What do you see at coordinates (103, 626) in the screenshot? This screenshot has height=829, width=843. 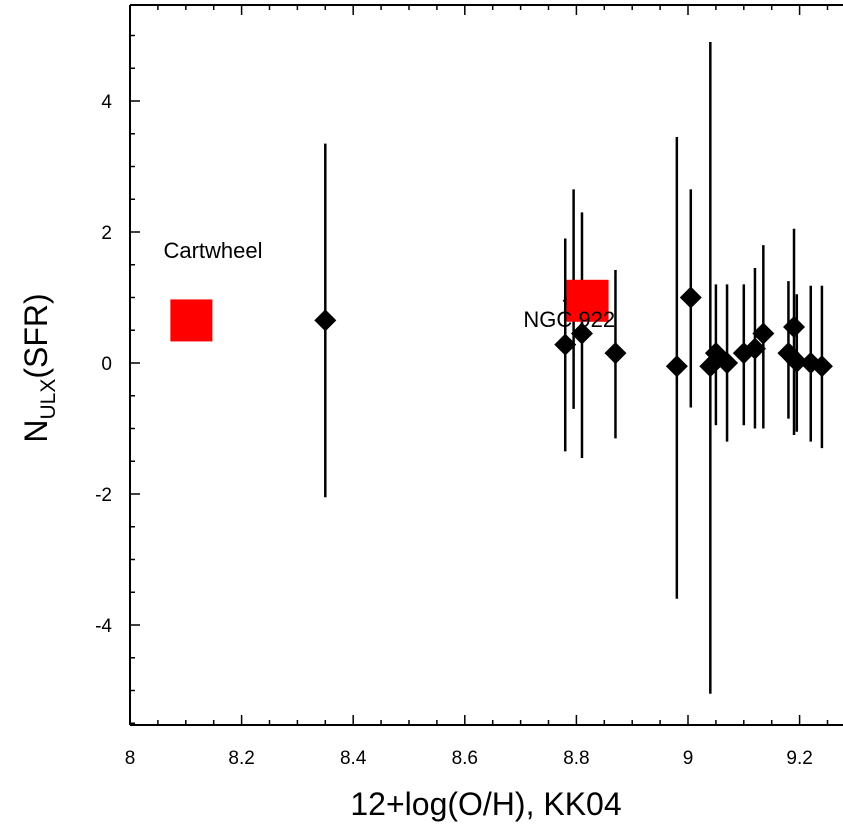 I see `y-tick-label: -4` at bounding box center [103, 626].